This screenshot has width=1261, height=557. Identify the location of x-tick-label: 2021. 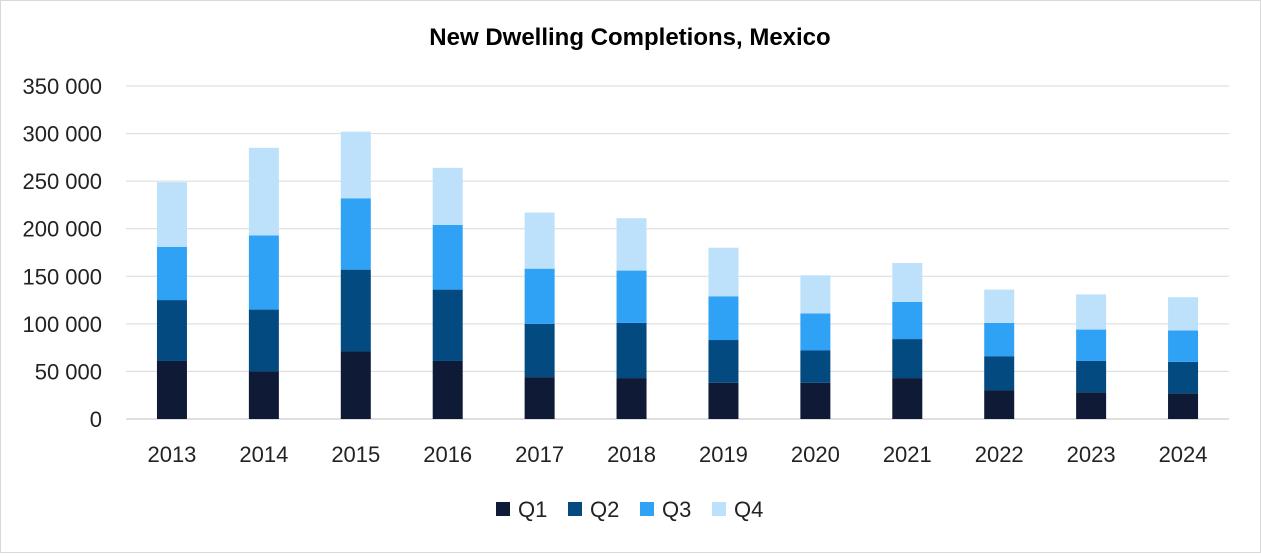
(907, 454).